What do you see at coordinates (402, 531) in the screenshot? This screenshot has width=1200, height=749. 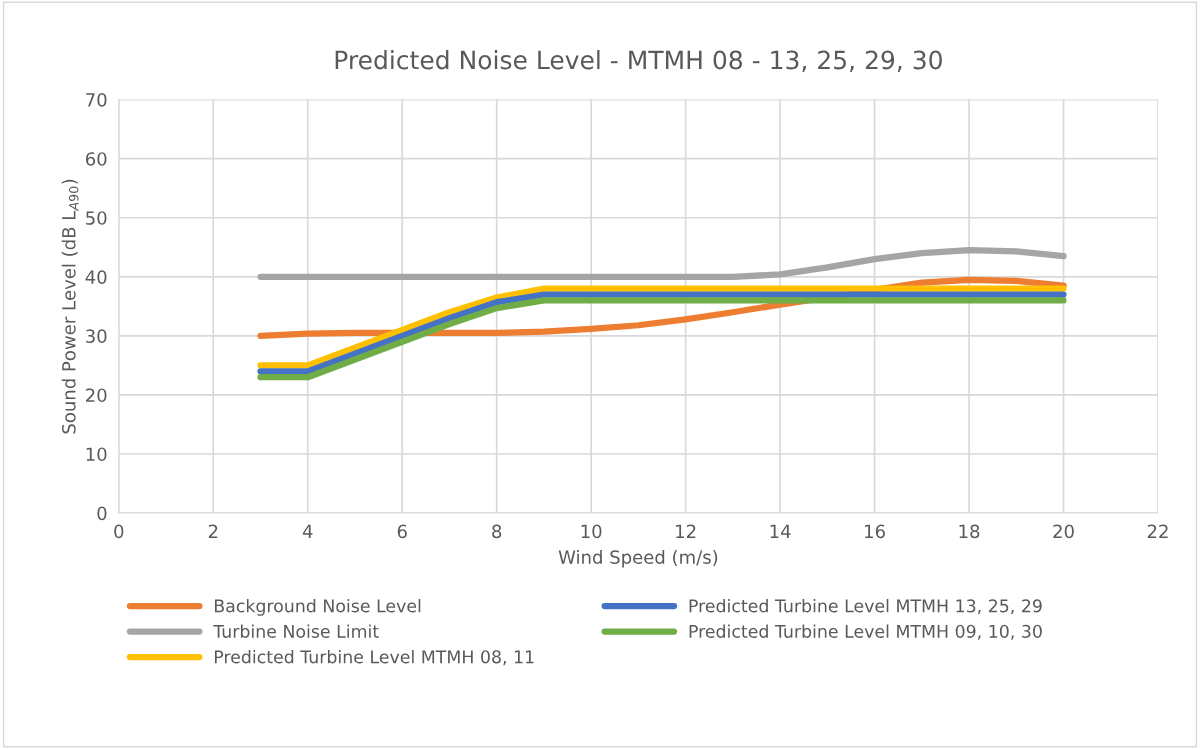 I see `x-tick-label: 6` at bounding box center [402, 531].